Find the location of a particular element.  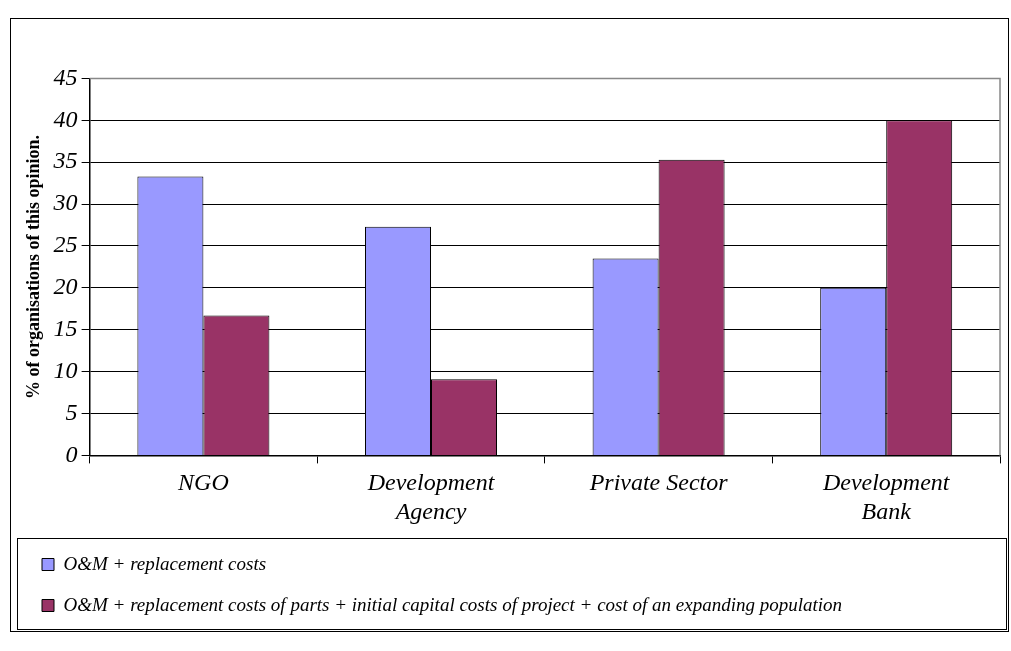

legend-label: O&M + replacement costs of parts + initial capital costs of project + cost of an expanding population is located at coordinates (453, 604).